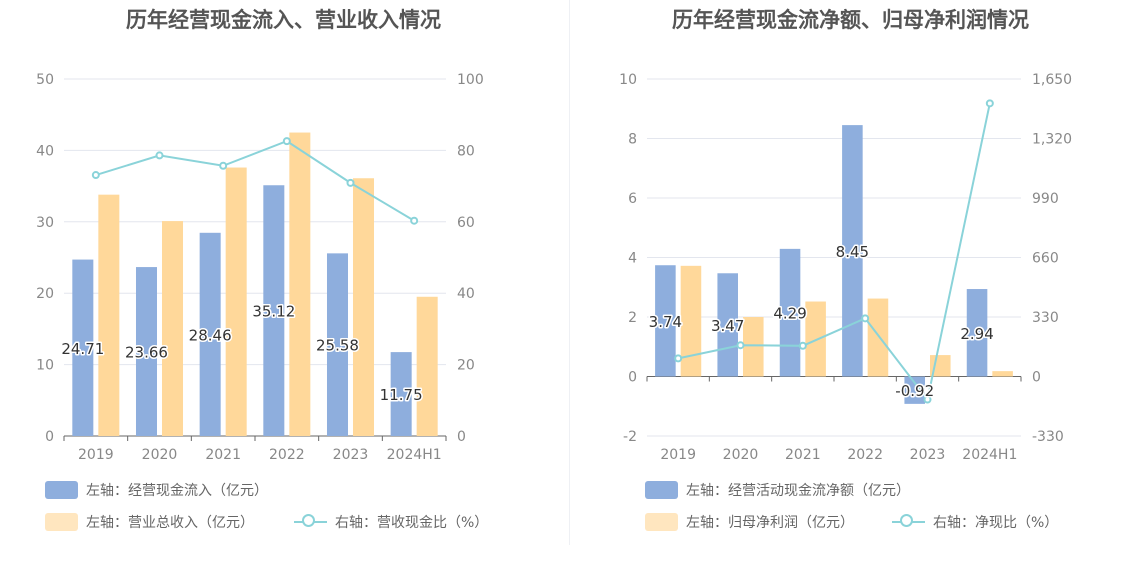 This screenshot has height=582, width=1134. Describe the element at coordinates (283, 20) in the screenshot. I see `left-chart-title: 历年经营现金流入、营业收入情况` at that location.